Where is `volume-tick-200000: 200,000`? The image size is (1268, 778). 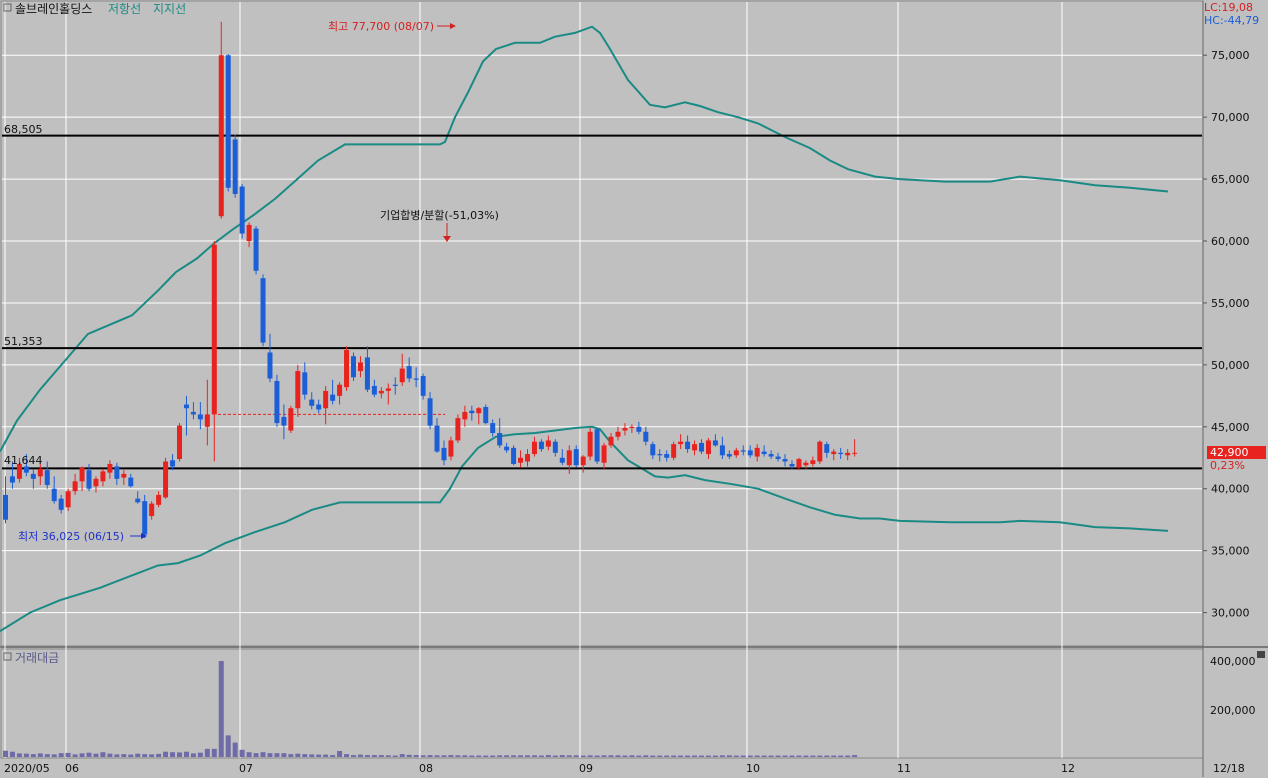 volume-tick-200000: 200,000 is located at coordinates (1233, 710).